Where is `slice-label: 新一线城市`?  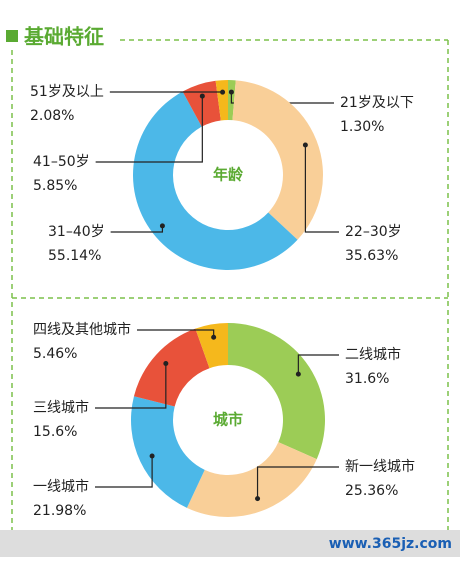 slice-label: 新一线城市 is located at coordinates (380, 466).